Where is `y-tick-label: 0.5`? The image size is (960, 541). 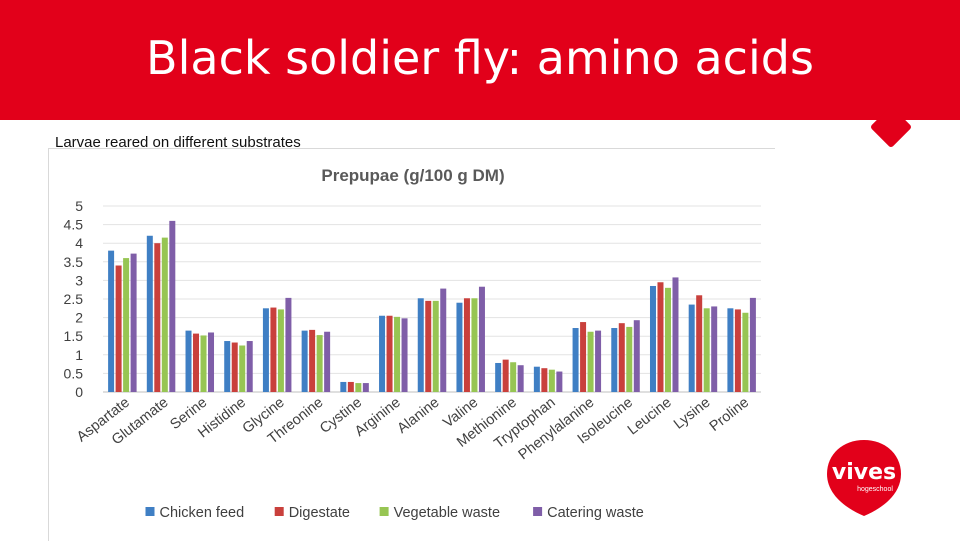 y-tick-label: 0.5 is located at coordinates (74, 373).